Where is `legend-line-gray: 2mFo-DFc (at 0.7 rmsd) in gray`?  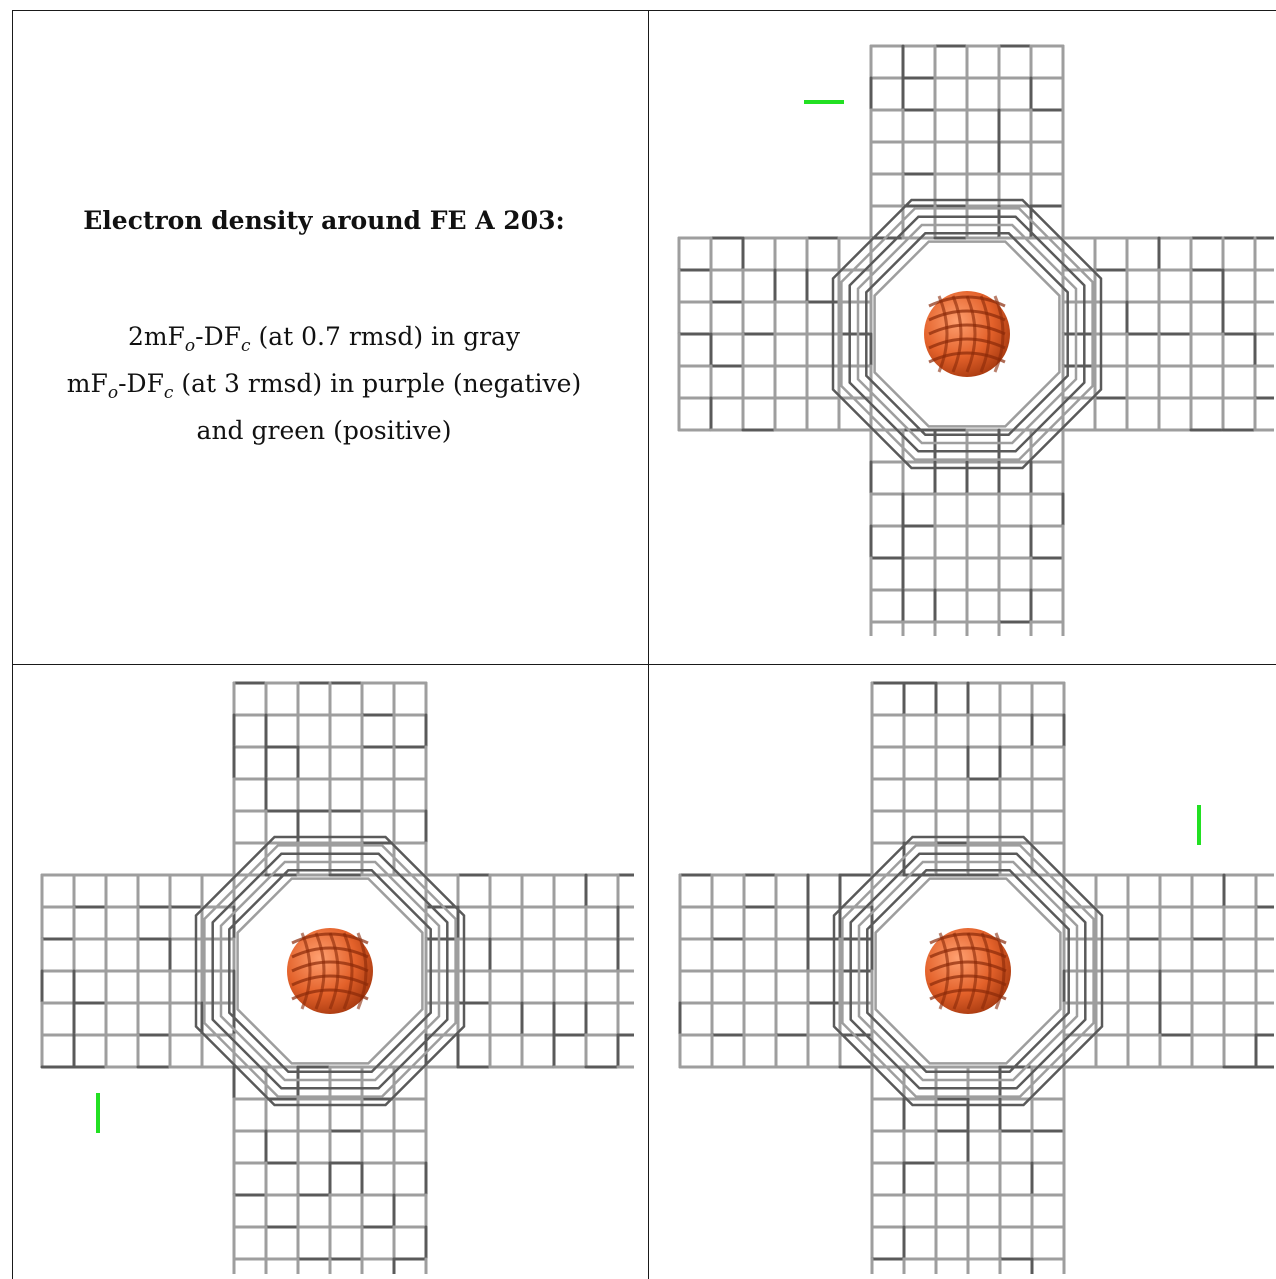
legend-line-gray: 2mFo-DFc (at 0.7 rmsd) in gray is located at coordinates (324, 341).